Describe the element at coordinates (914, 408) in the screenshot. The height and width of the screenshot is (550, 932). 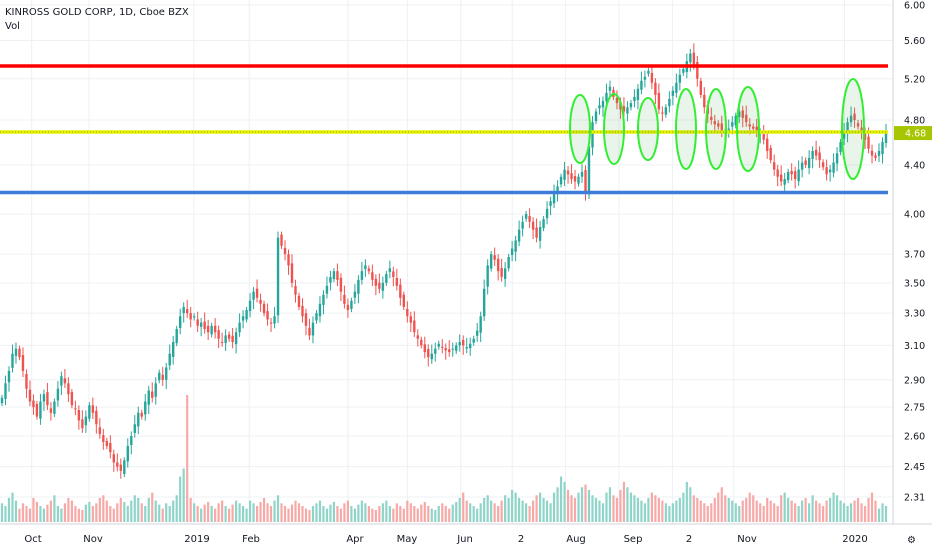
I see `y-tick-label: 2.75` at that location.